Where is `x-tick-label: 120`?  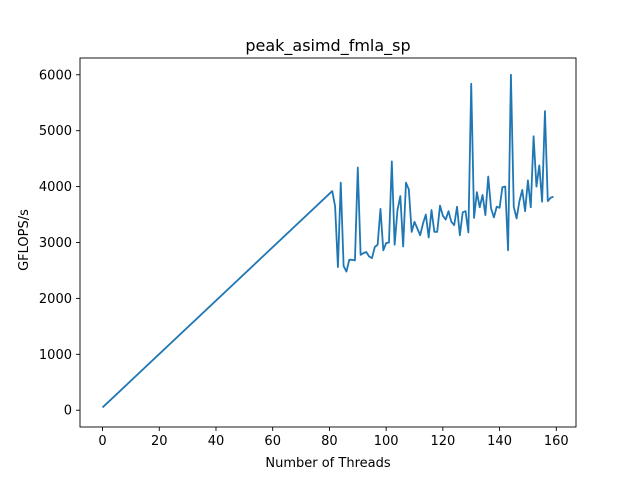
x-tick-label: 120 is located at coordinates (442, 441).